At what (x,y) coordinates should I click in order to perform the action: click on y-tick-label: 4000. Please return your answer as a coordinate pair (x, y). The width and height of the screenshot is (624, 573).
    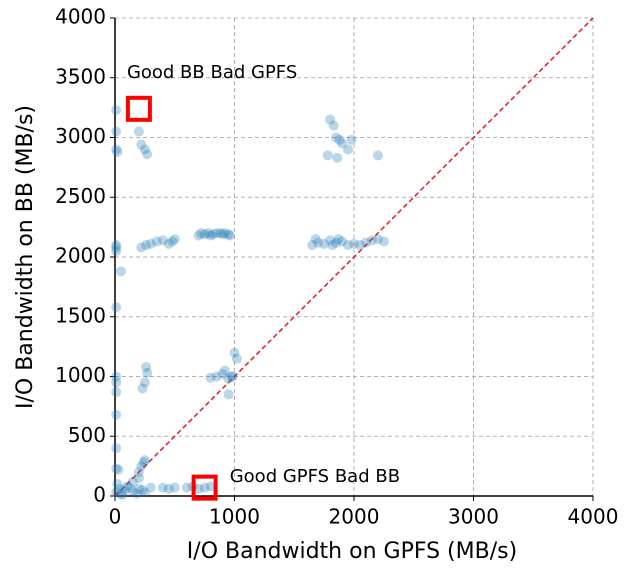
    Looking at the image, I should click on (80, 17).